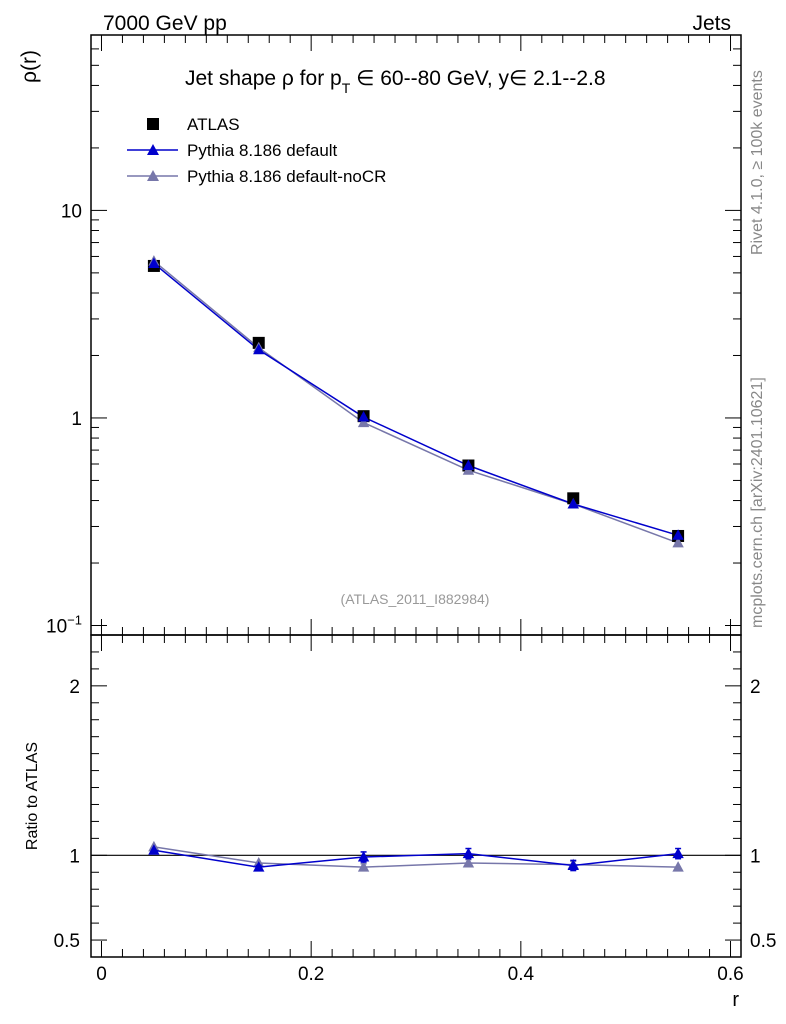  What do you see at coordinates (763, 941) in the screenshot?
I see `ratio-ytick-label-right: 0.5` at bounding box center [763, 941].